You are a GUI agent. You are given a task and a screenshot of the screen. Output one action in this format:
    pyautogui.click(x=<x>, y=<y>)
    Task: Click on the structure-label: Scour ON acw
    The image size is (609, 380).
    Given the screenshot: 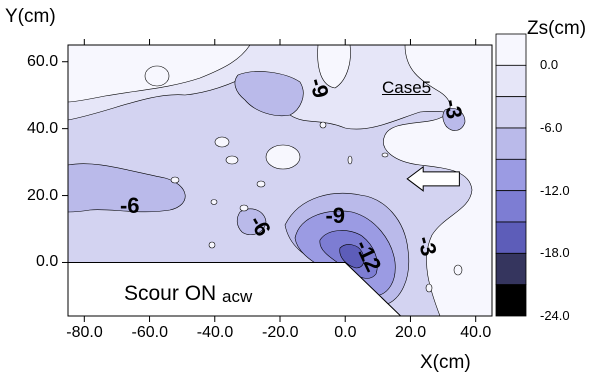 What is the action you would take?
    pyautogui.click(x=188, y=294)
    